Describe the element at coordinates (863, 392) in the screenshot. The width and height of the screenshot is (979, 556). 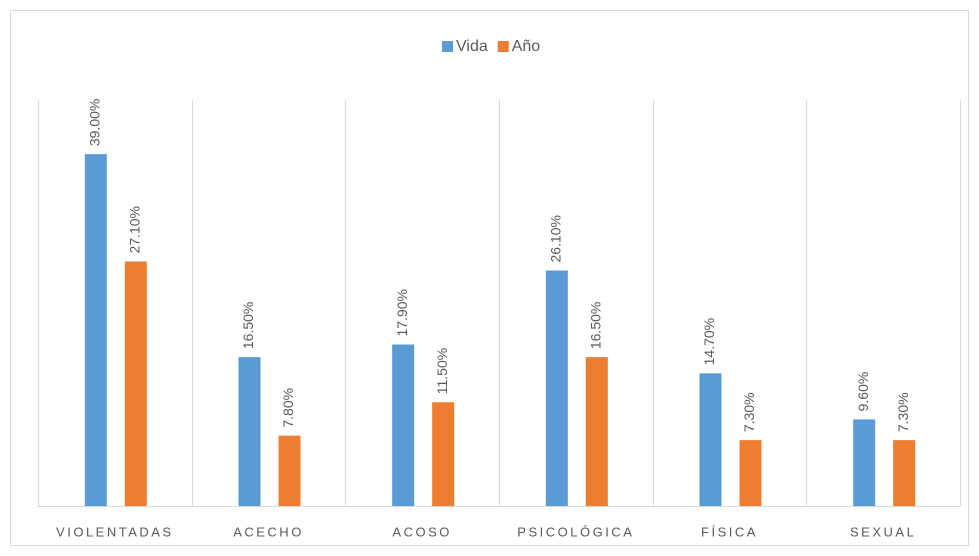
I see `data-label: 9.60%` at that location.